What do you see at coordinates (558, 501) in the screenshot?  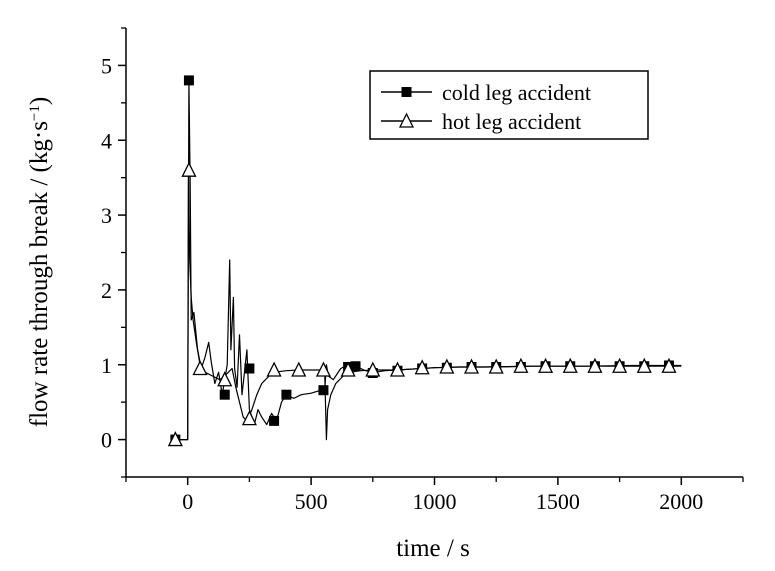 I see `x-tick-label: 1500` at bounding box center [558, 501].